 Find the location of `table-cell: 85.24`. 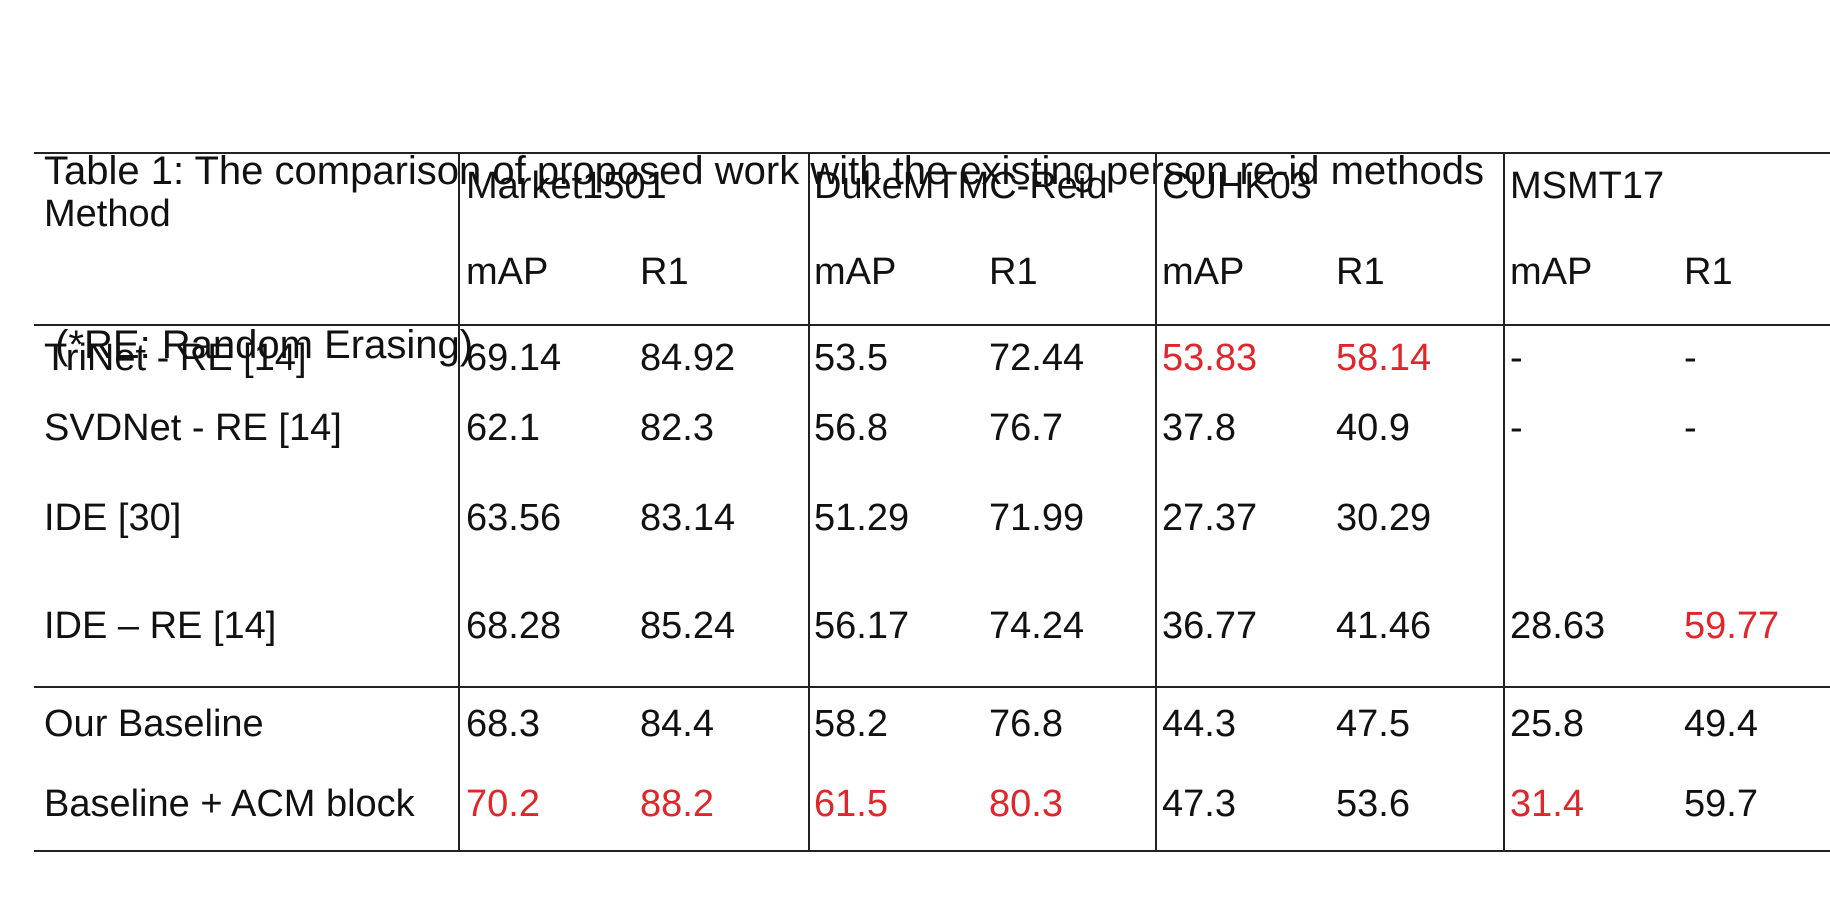

table-cell: 85.24 is located at coordinates (688, 626).